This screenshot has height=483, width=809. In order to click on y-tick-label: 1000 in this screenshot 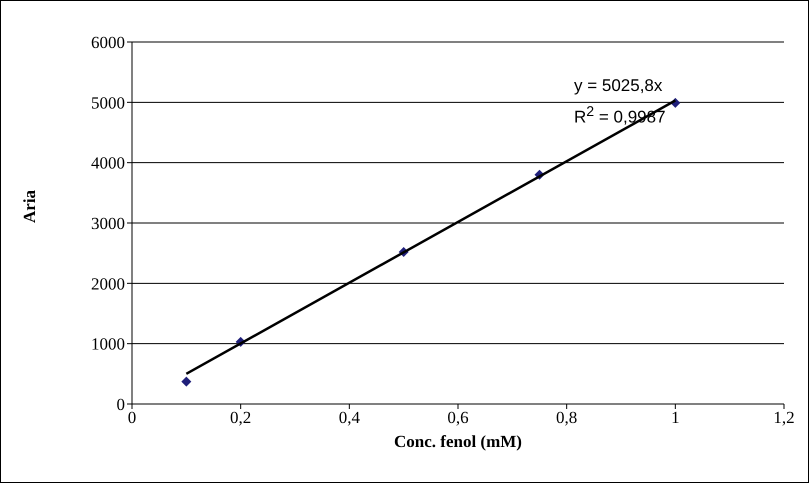, I will do `click(108, 344)`.